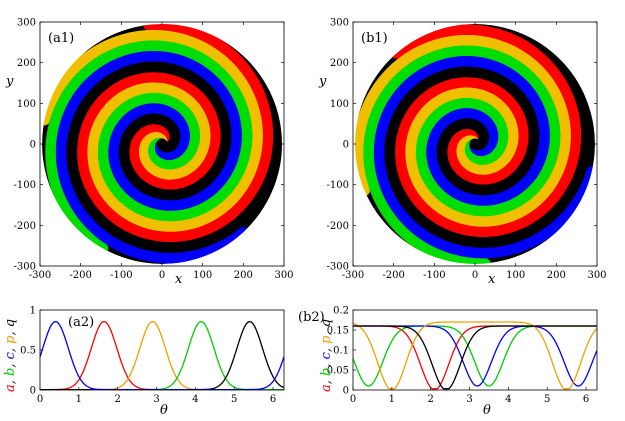  Describe the element at coordinates (26, 63) in the screenshot. I see `y-tick-label: 200` at that location.